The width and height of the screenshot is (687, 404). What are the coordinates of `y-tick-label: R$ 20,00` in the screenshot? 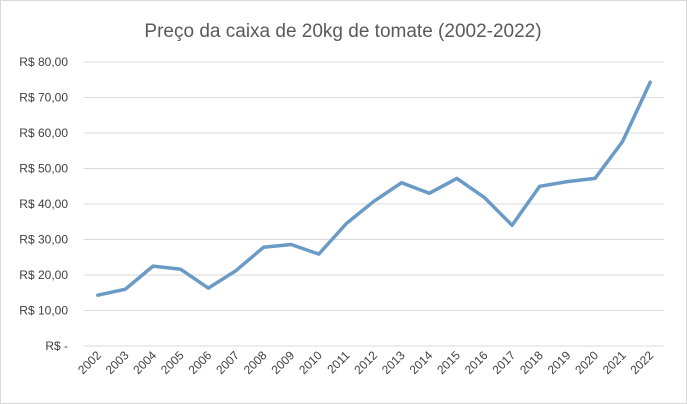 It's located at (43, 275).